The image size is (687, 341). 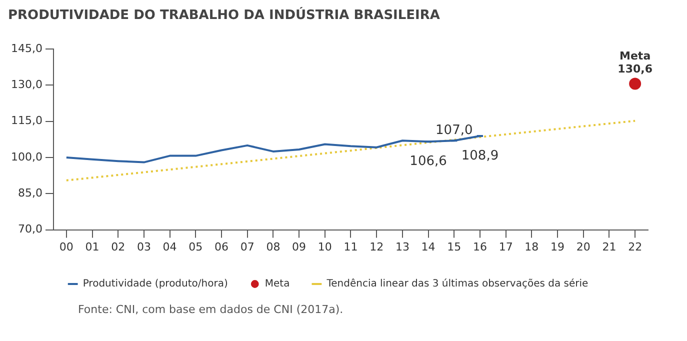 I want to click on x-tick-label: 20, so click(x=583, y=247).